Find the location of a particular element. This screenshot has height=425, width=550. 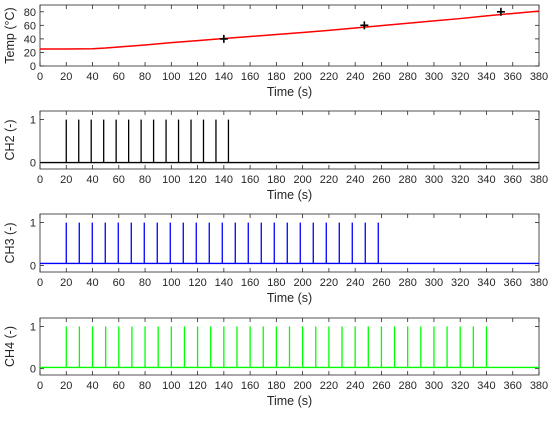

panel-1-xtick-label: 0 is located at coordinates (40, 77).